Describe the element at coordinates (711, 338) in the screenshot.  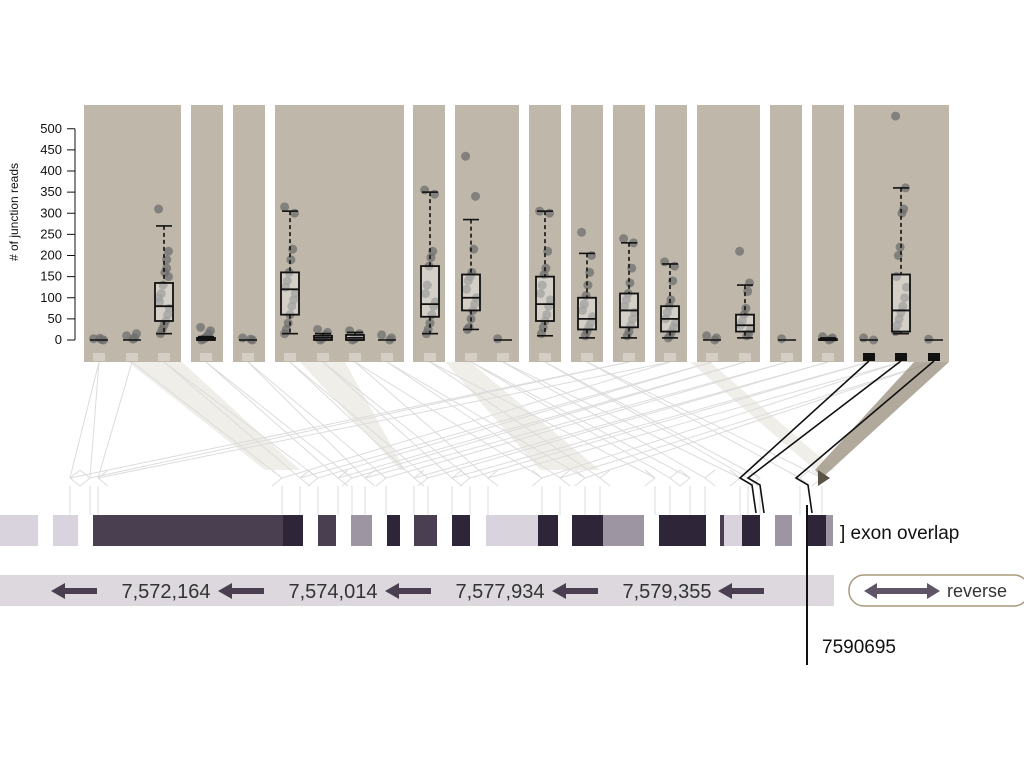
I see `junction-boxplot-j17` at that location.